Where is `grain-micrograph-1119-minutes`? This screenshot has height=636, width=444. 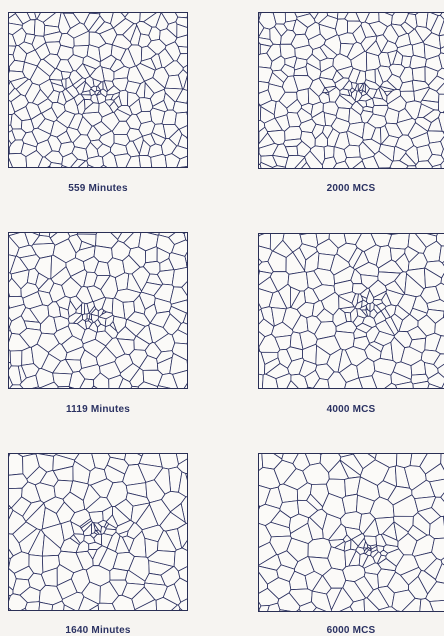 grain-micrograph-1119-minutes is located at coordinates (98, 310).